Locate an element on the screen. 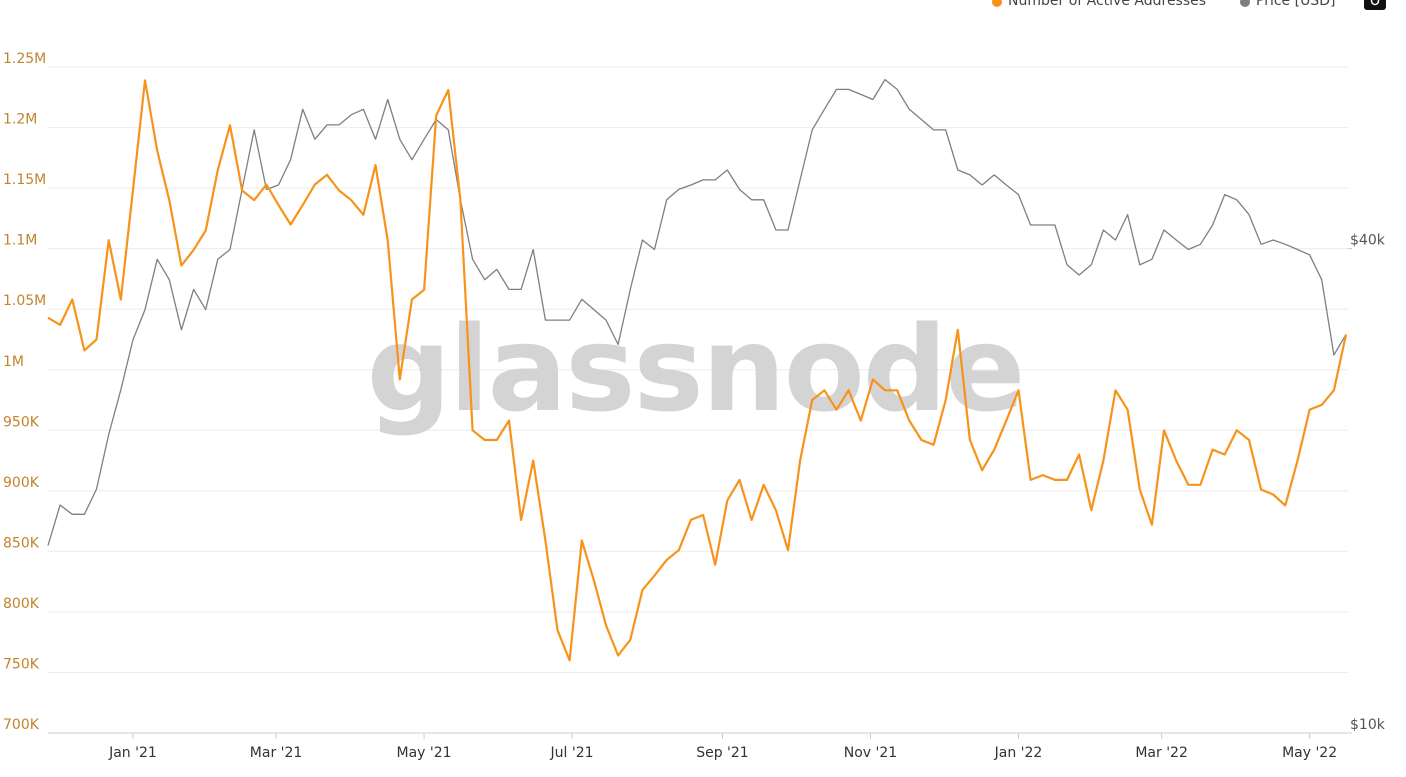  y-tick-label: 750K is located at coordinates (21, 664).